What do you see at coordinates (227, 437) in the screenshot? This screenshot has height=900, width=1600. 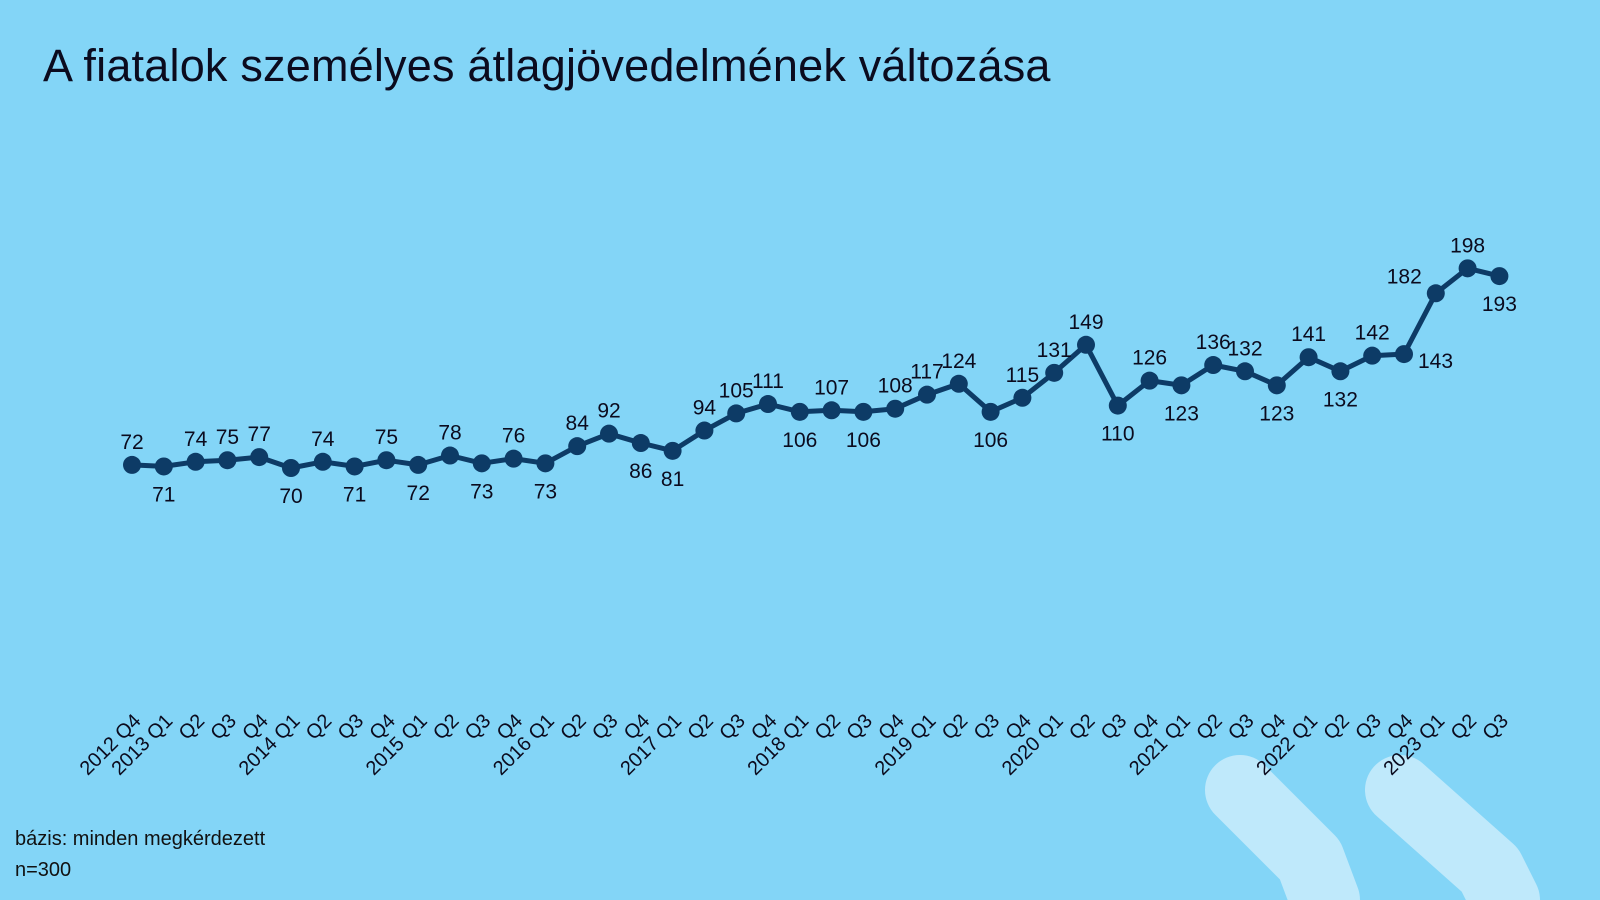 I see `data-label: 75` at bounding box center [227, 437].